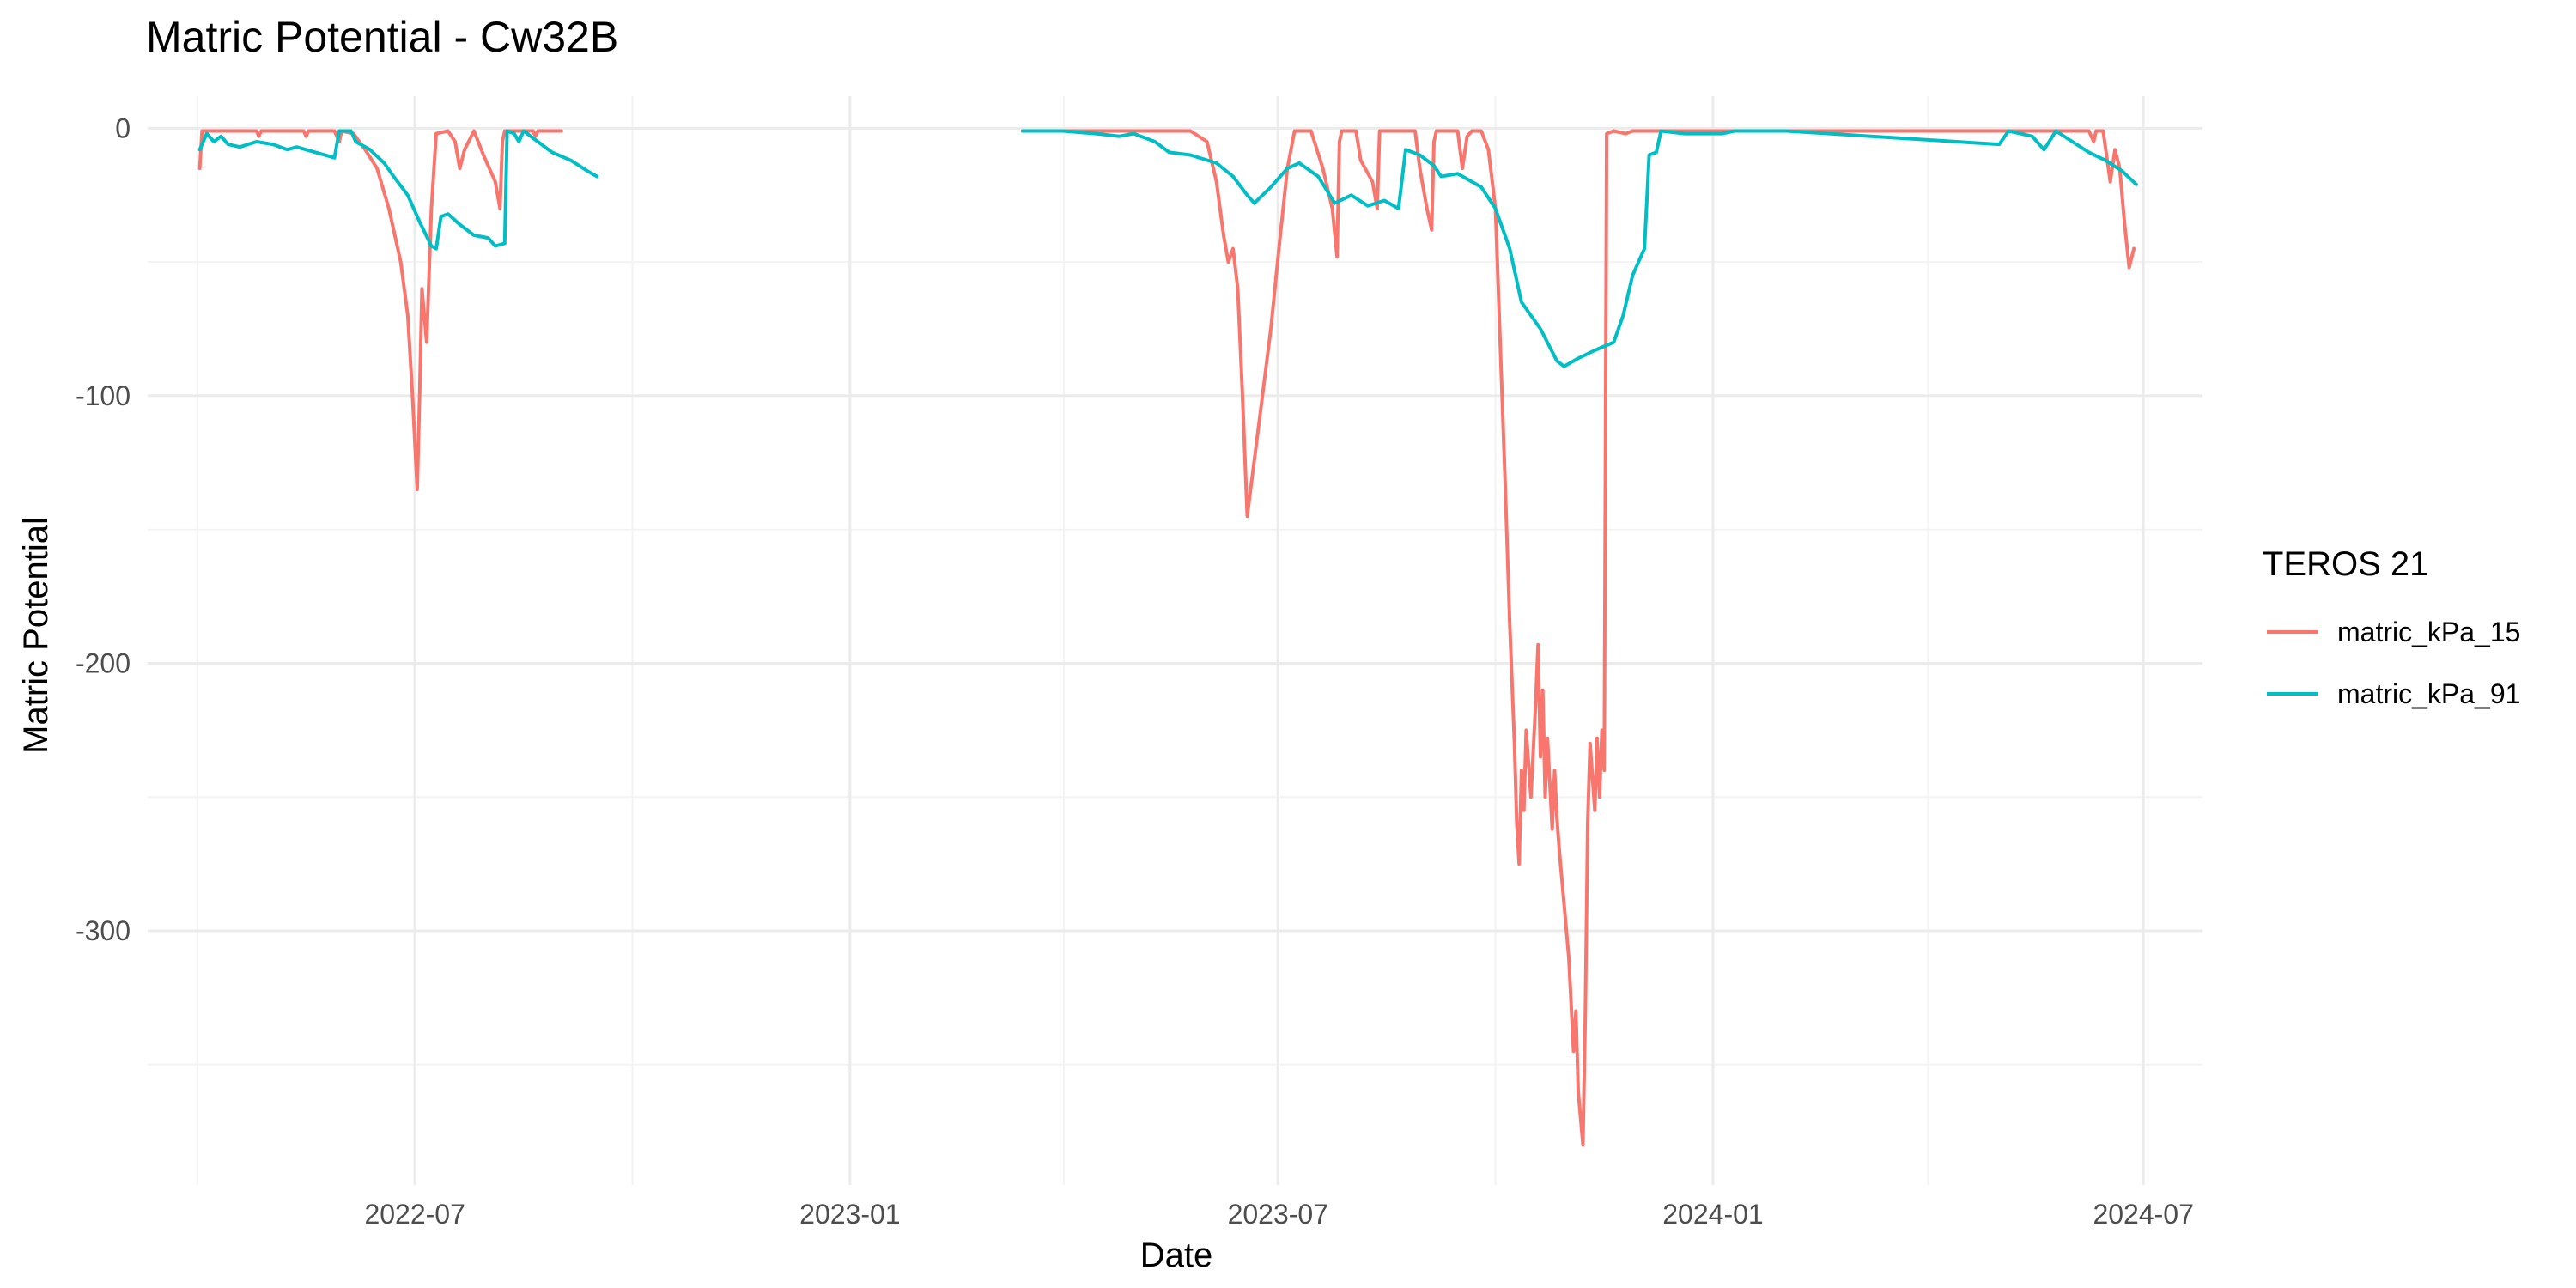 This screenshot has width=2576, height=1288. I want to click on y-axis-title: Matric Potential, so click(36, 636).